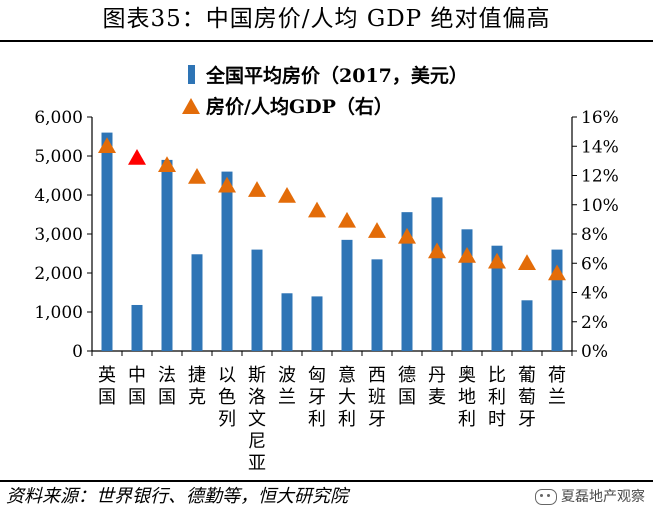  What do you see at coordinates (437, 386) in the screenshot?
I see `x-tick-label: 丹麦` at bounding box center [437, 386].